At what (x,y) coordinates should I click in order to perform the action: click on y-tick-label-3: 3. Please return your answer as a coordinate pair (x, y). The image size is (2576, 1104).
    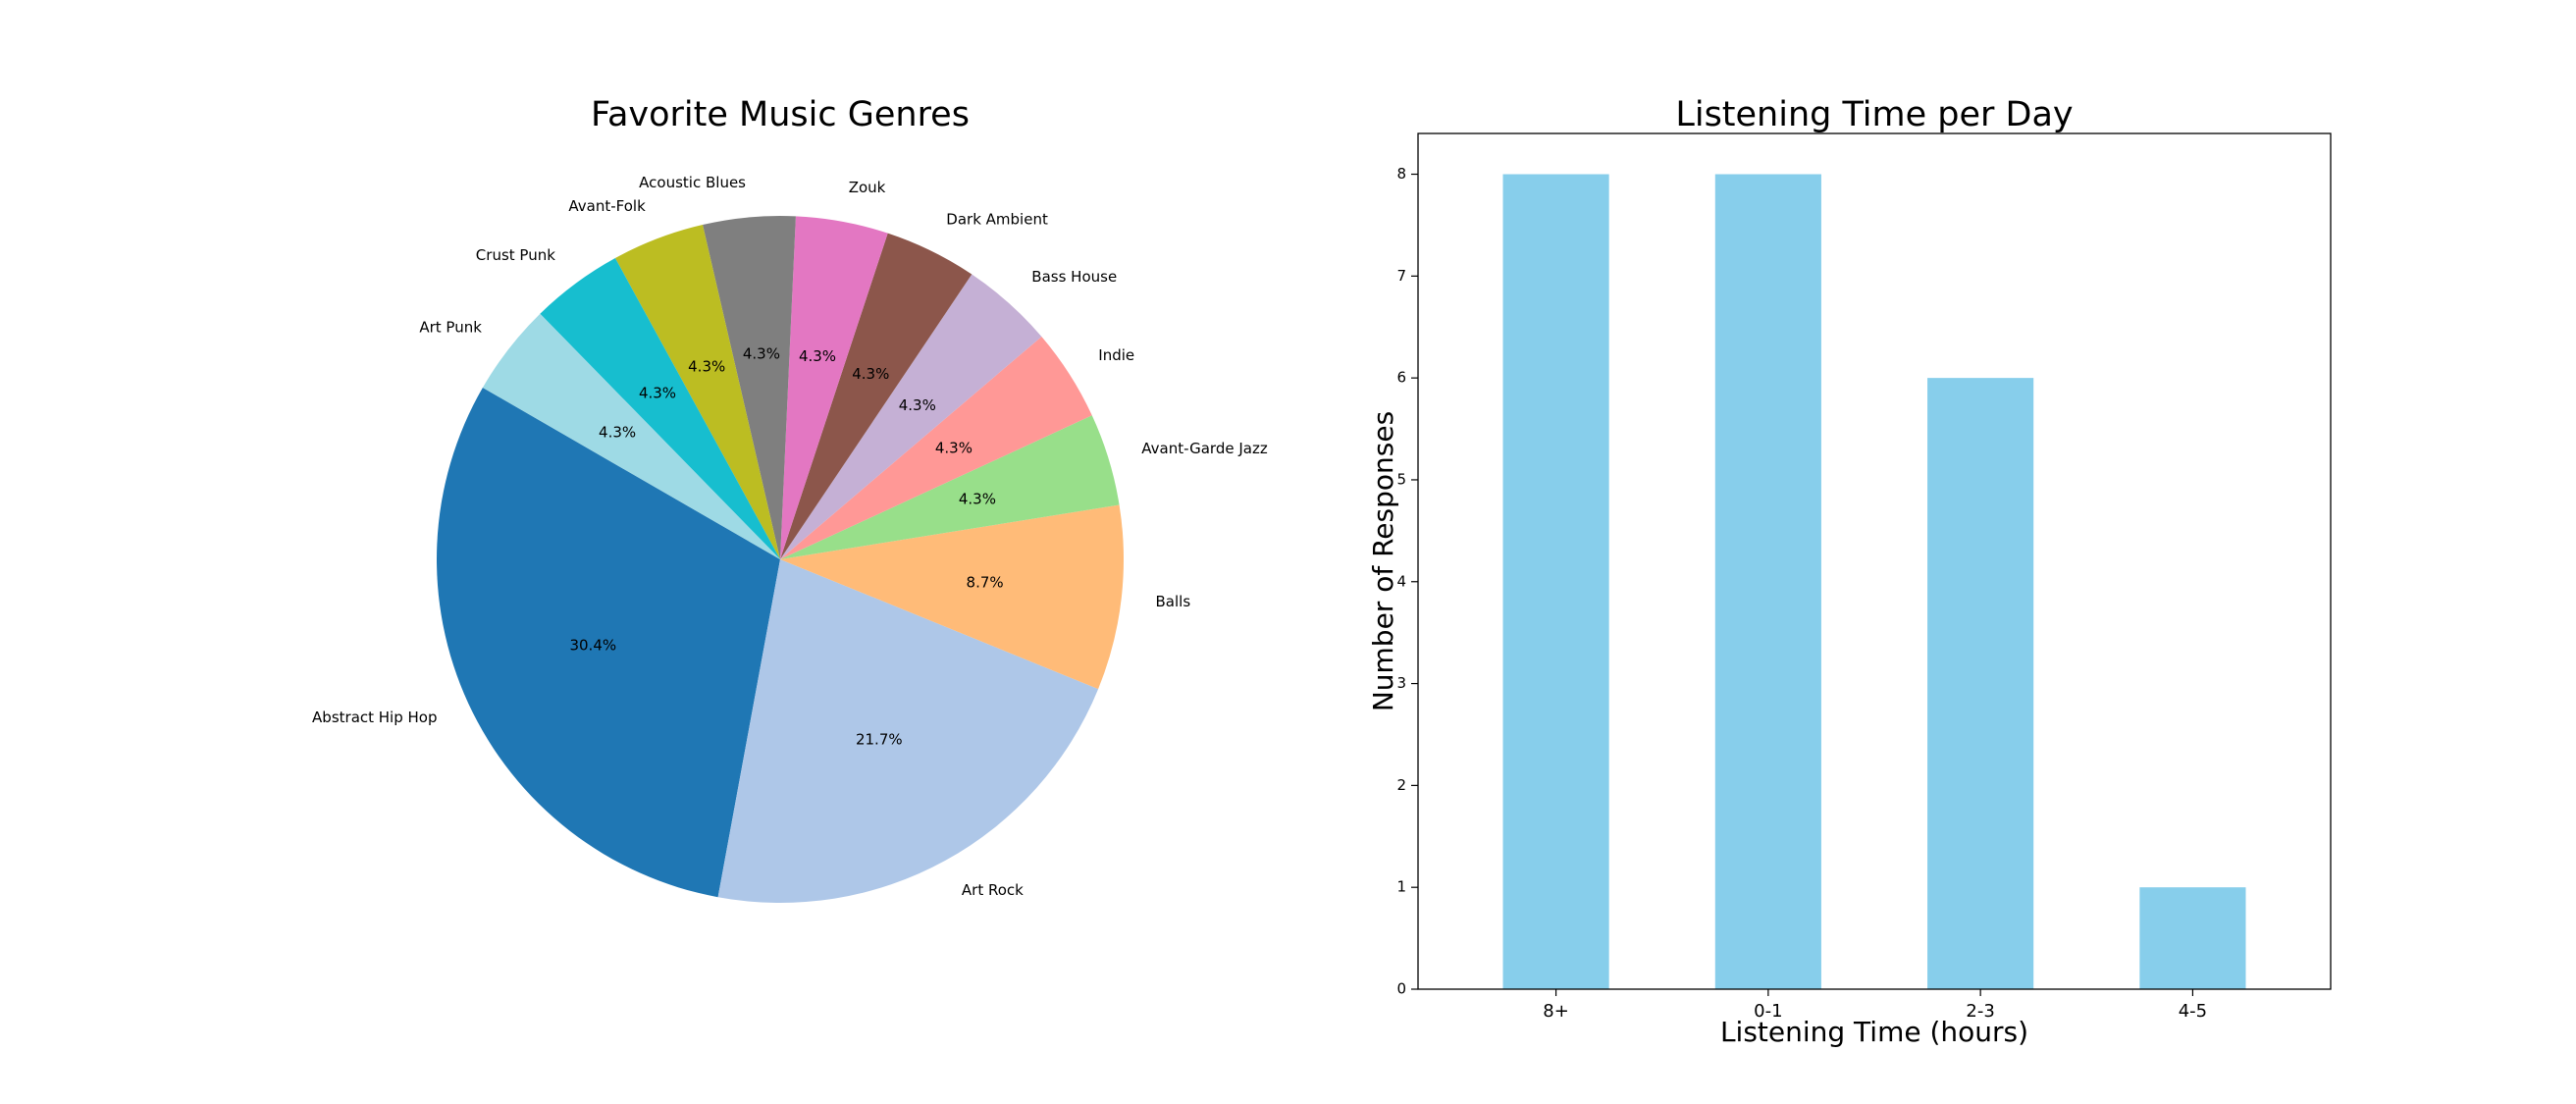
    Looking at the image, I should click on (1401, 683).